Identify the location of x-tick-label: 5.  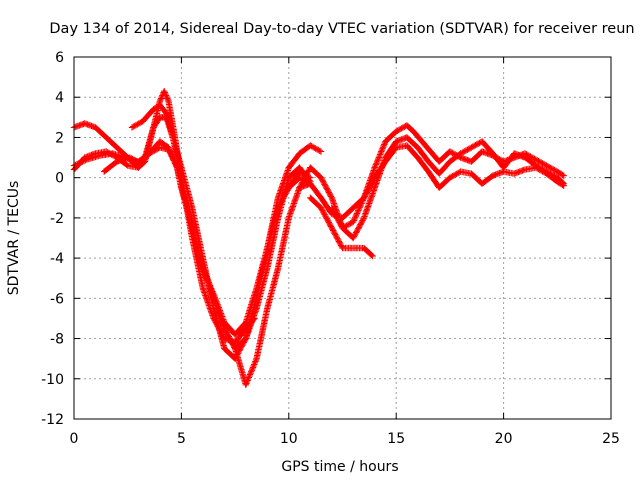
(181, 439).